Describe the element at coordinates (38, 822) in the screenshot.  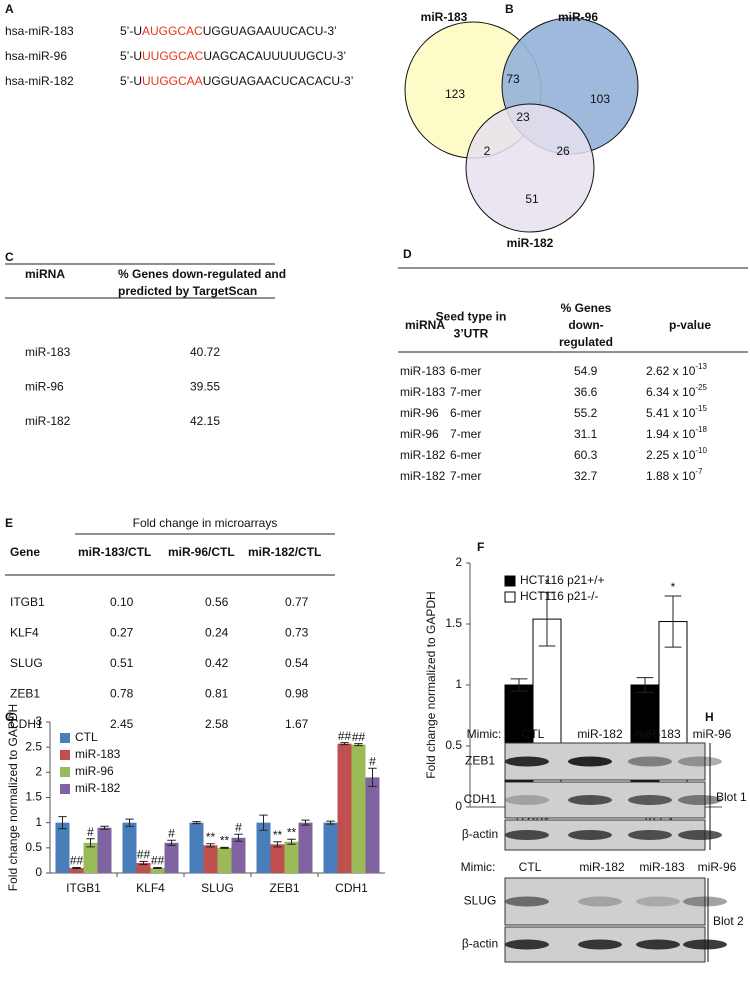
I see `y-tick-label: 1` at that location.